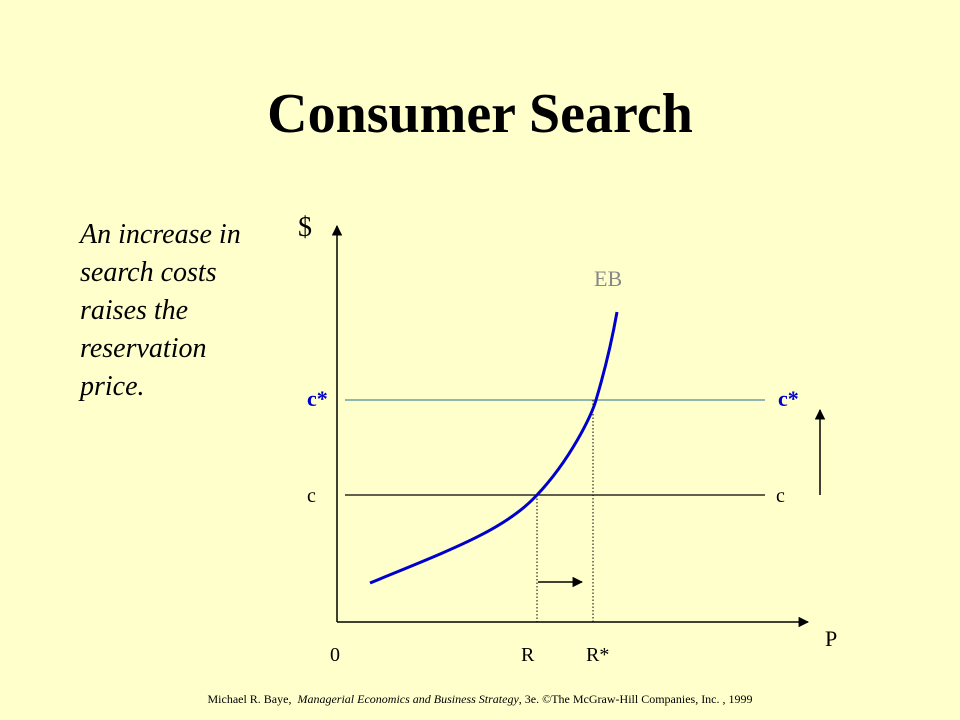 Image resolution: width=960 pixels, height=720 pixels. I want to click on c-label-right: c, so click(780, 496).